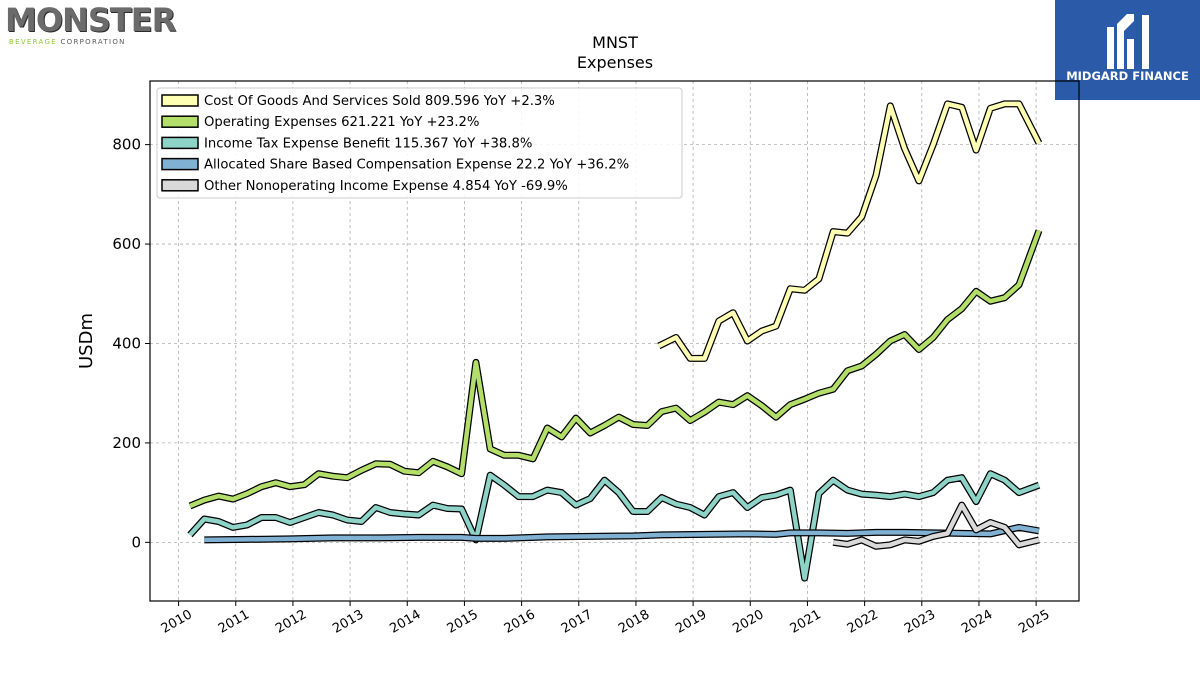 Image resolution: width=1200 pixels, height=675 pixels. What do you see at coordinates (93, 42) in the screenshot?
I see `monster-logo-sub-rest: CORPORATION` at bounding box center [93, 42].